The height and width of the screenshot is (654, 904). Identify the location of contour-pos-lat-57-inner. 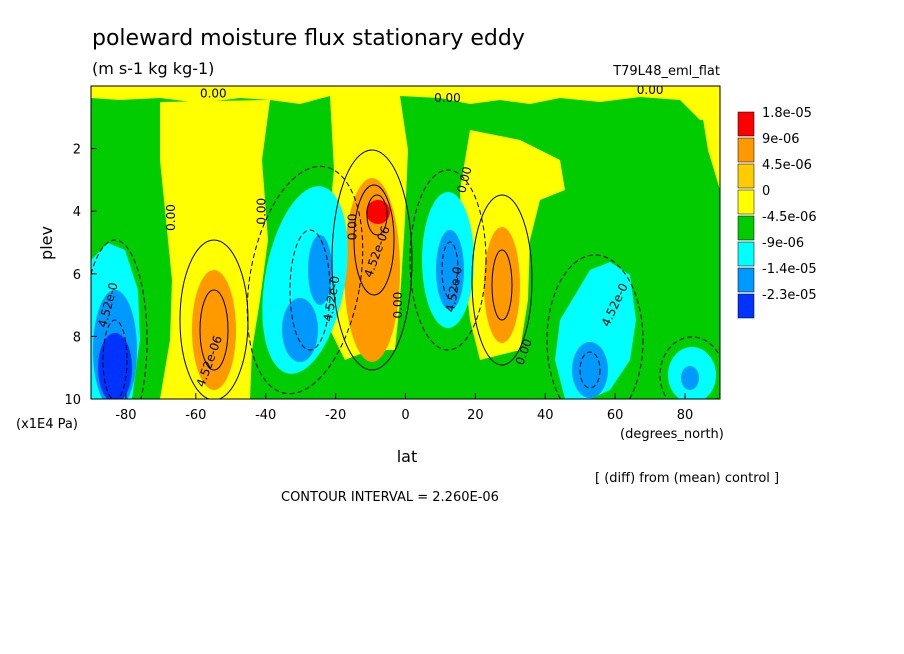
(214, 330).